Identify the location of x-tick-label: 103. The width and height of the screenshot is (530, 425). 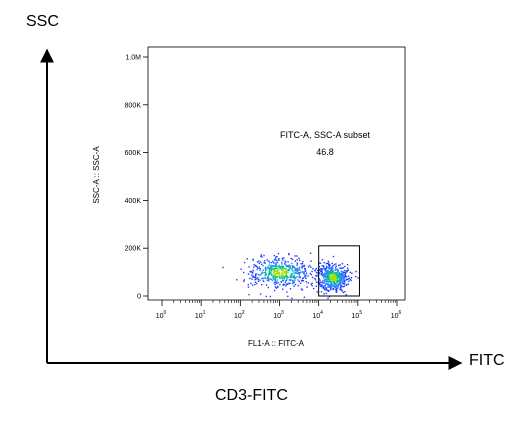
(278, 315).